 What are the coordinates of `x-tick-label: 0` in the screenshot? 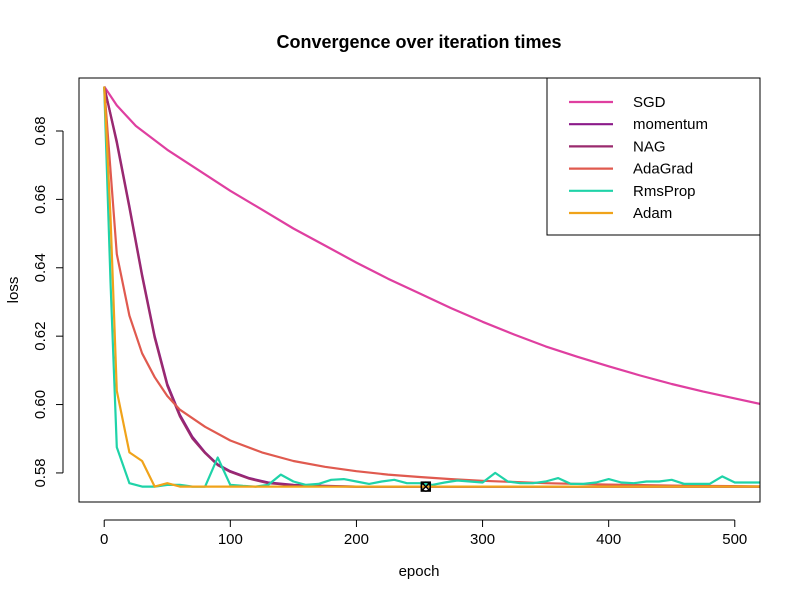 It's located at (104, 539).